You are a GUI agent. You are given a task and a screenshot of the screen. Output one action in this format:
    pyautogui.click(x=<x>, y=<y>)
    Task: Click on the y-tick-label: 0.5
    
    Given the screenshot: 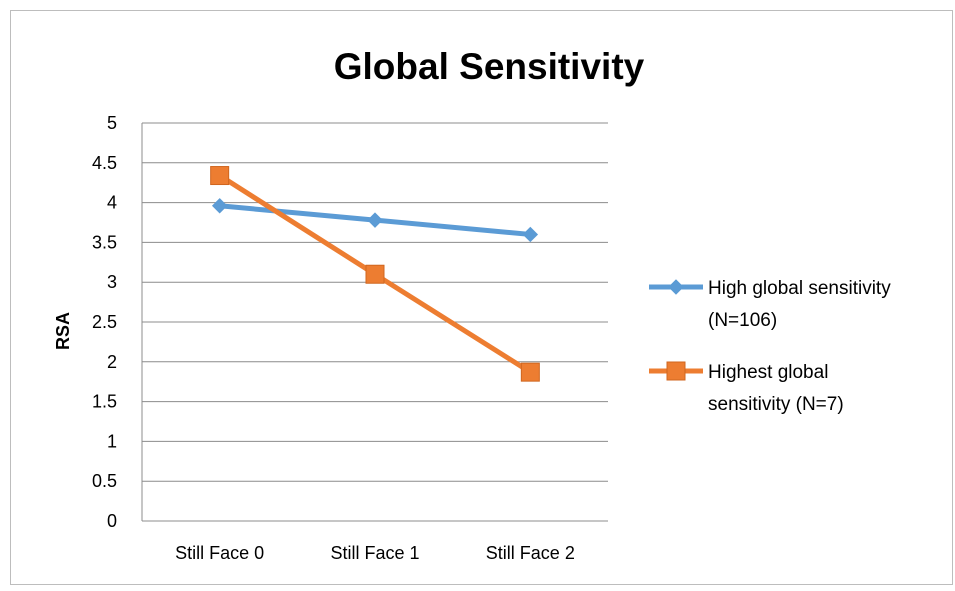 What is the action you would take?
    pyautogui.click(x=104, y=481)
    